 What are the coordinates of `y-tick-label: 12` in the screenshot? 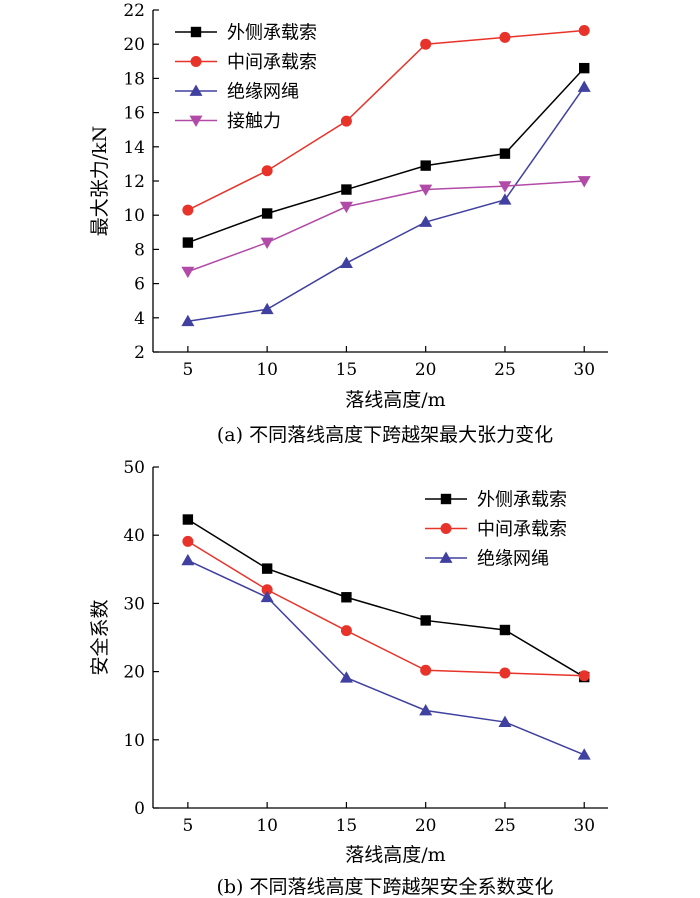 It's located at (134, 182).